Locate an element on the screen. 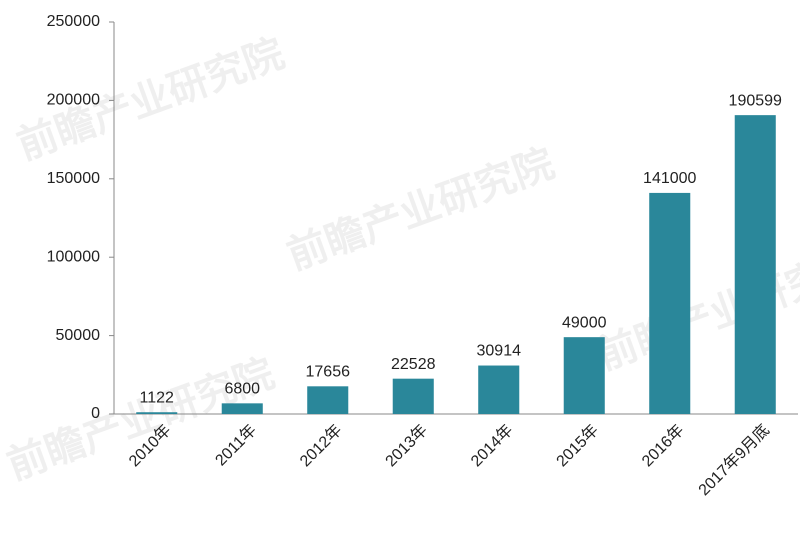 This screenshot has width=800, height=544. value-label: 30914 is located at coordinates (499, 351).